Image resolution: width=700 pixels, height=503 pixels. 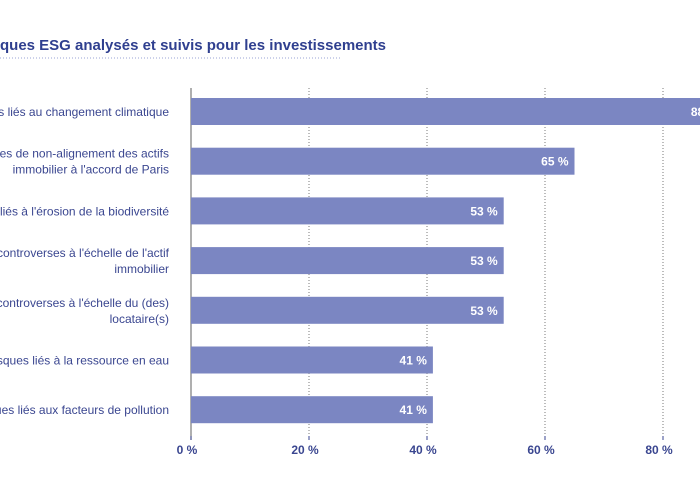 I want to click on bar-value-label: 88, so click(x=695, y=112).